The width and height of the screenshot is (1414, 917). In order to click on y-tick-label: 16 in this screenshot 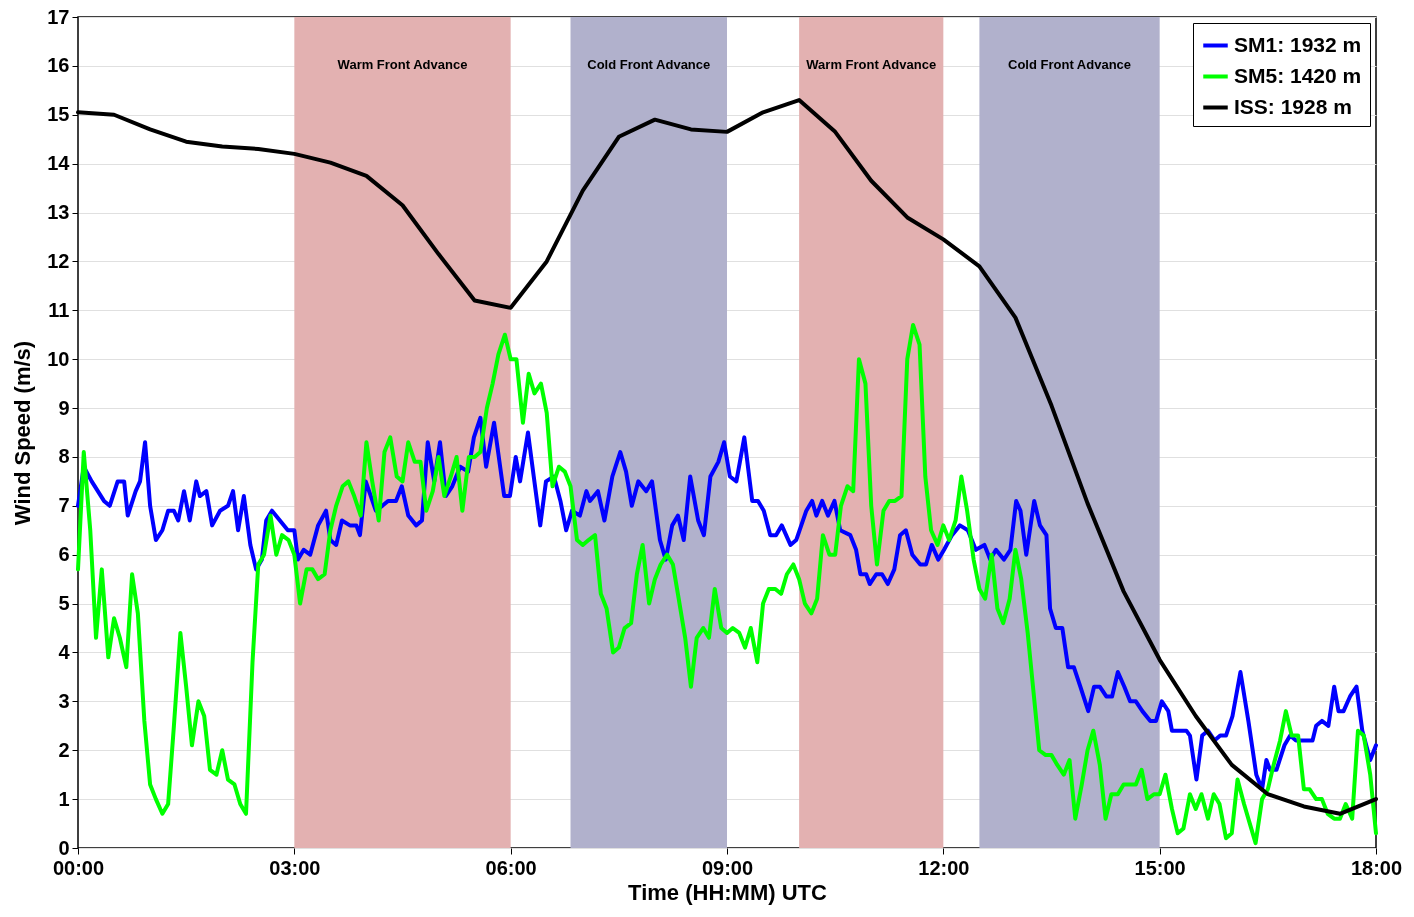, I will do `click(58, 65)`.